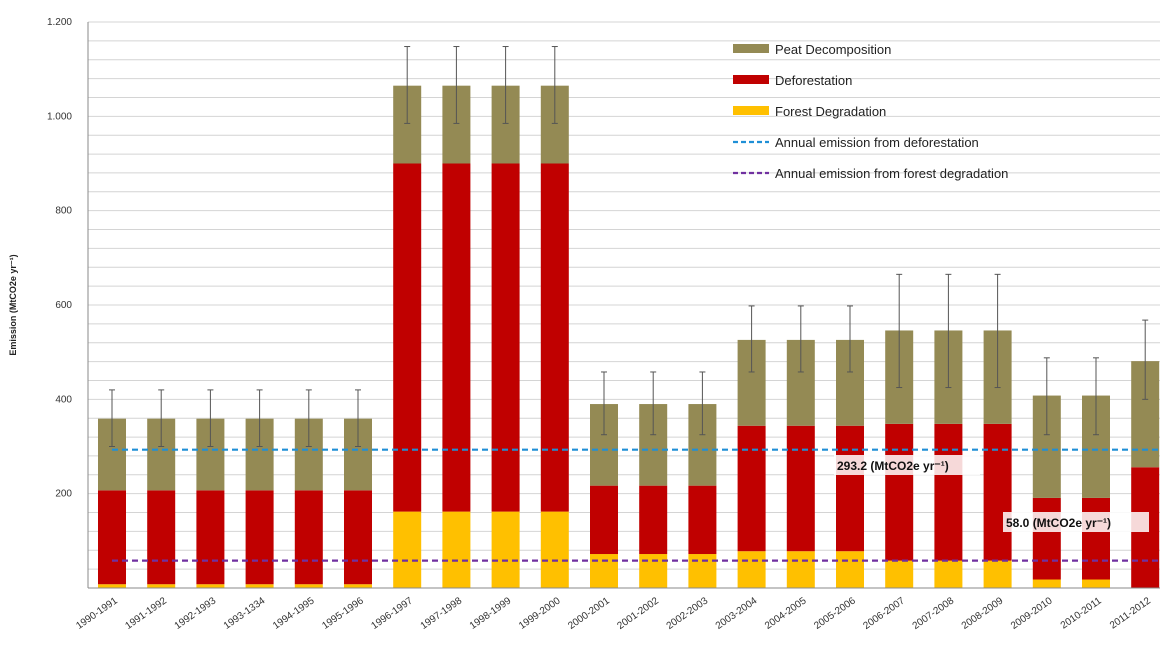 The height and width of the screenshot is (657, 1160). I want to click on x-tick-label: 1996-1997, so click(392, 613).